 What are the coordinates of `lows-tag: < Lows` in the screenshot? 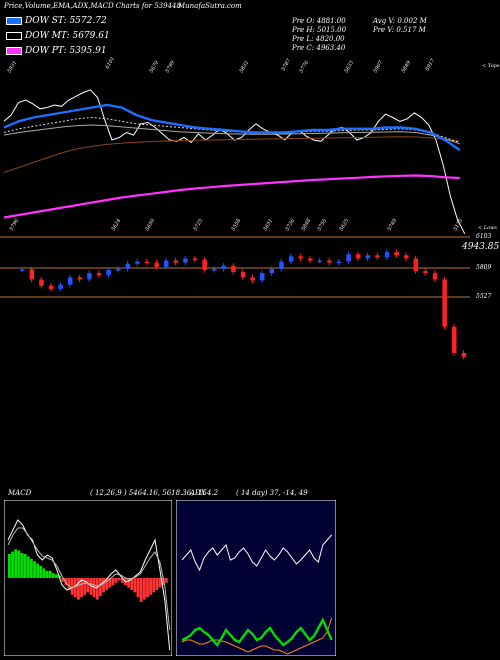 It's located at (487, 228).